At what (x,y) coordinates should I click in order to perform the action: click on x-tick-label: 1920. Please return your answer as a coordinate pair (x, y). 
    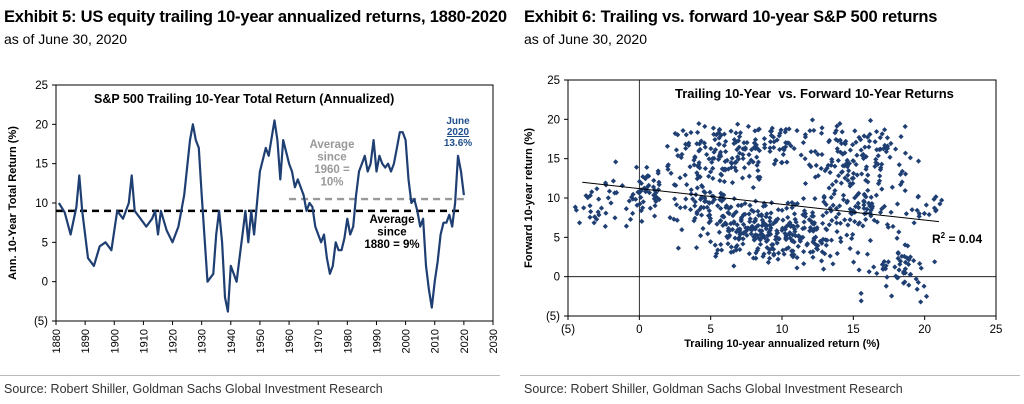
    Looking at the image, I should click on (174, 341).